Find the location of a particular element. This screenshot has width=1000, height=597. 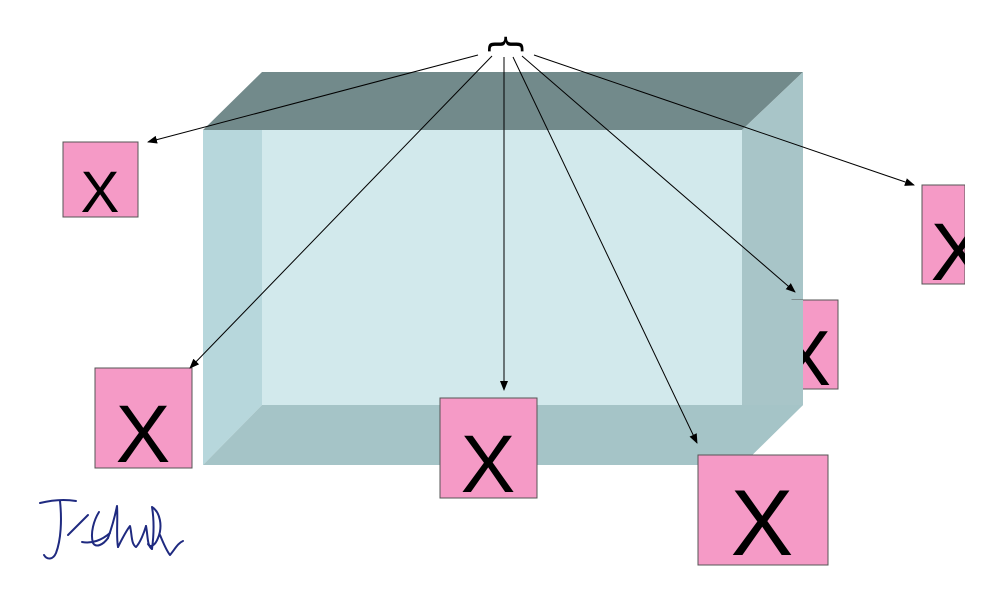

glass-box-top-face is located at coordinates (503, 101).